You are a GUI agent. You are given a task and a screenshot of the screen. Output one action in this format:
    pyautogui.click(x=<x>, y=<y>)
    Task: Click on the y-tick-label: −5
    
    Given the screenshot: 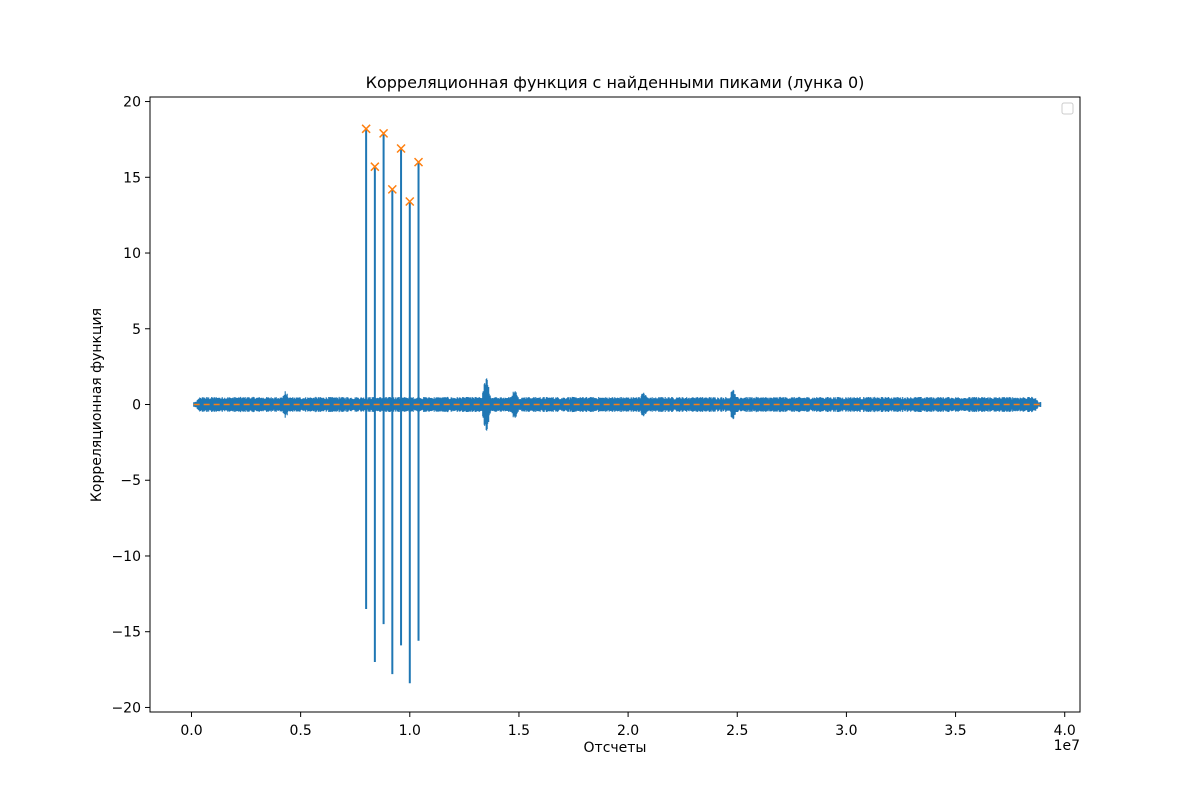 What is the action you would take?
    pyautogui.click(x=130, y=481)
    